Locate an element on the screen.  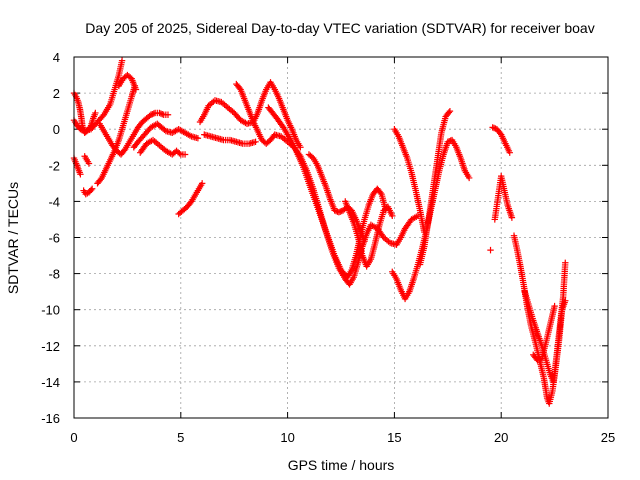
x-tick-label: 5 is located at coordinates (180, 437).